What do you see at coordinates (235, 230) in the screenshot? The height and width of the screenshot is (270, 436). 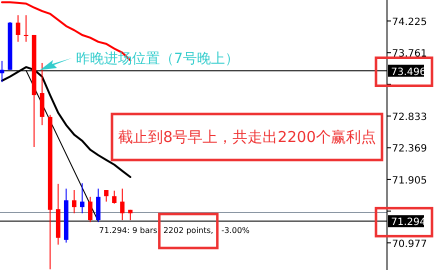 I see `annotation: -3.00%` at bounding box center [235, 230].